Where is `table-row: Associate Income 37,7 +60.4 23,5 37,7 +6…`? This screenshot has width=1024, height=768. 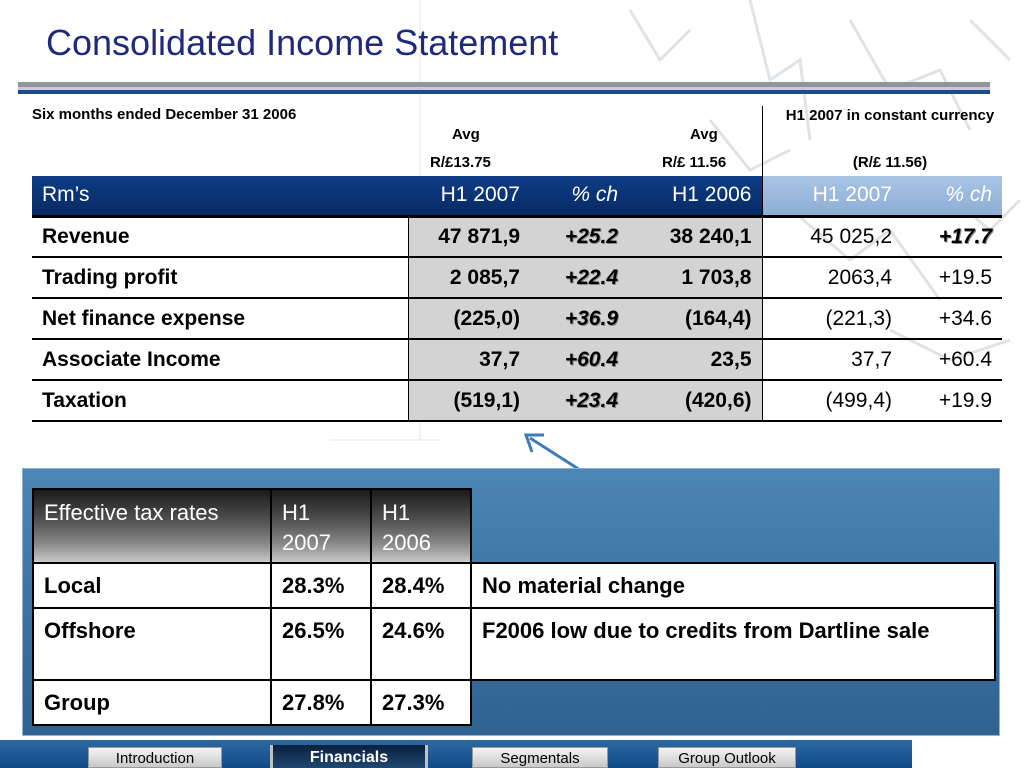 table-row: Associate Income 37,7 +60.4 23,5 37,7 +6… is located at coordinates (517, 360).